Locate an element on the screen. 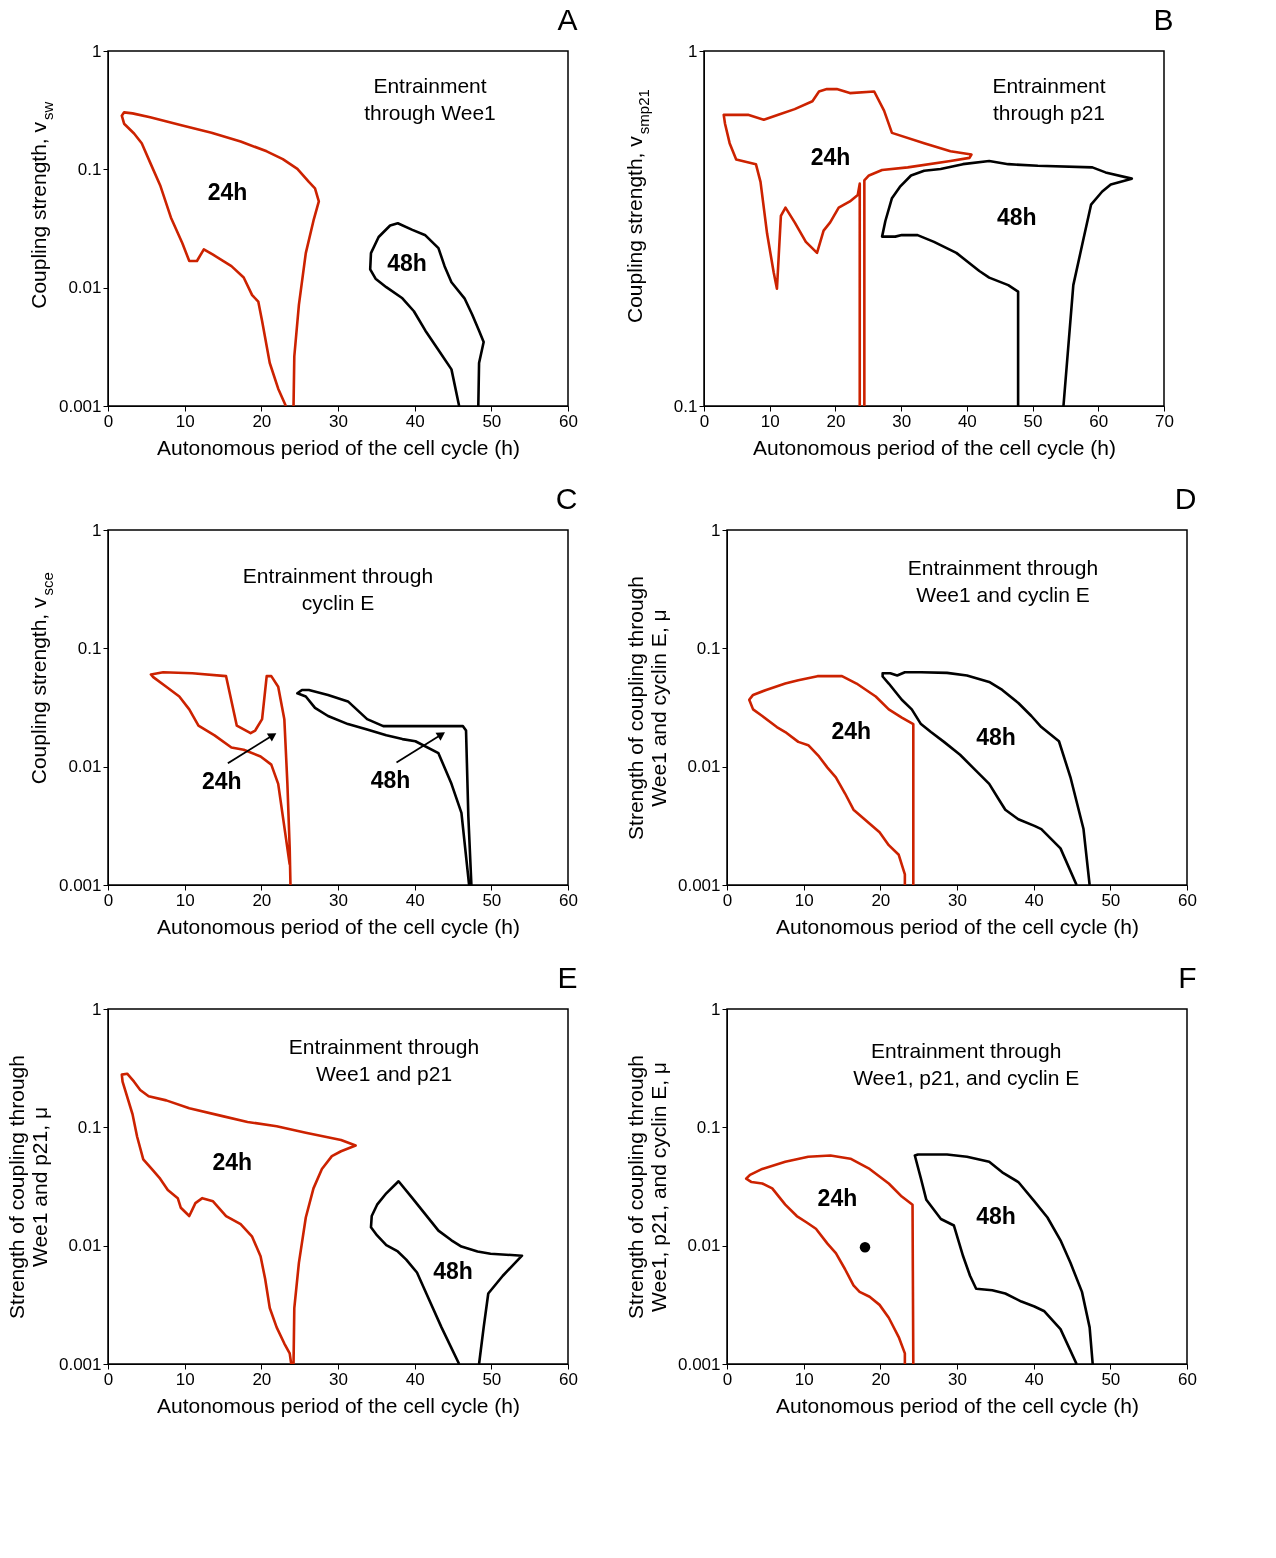 The height and width of the screenshot is (1558, 1276). y-axis-title: Strength of coupling through Wee1 and p21, μ is located at coordinates (27, 1187).